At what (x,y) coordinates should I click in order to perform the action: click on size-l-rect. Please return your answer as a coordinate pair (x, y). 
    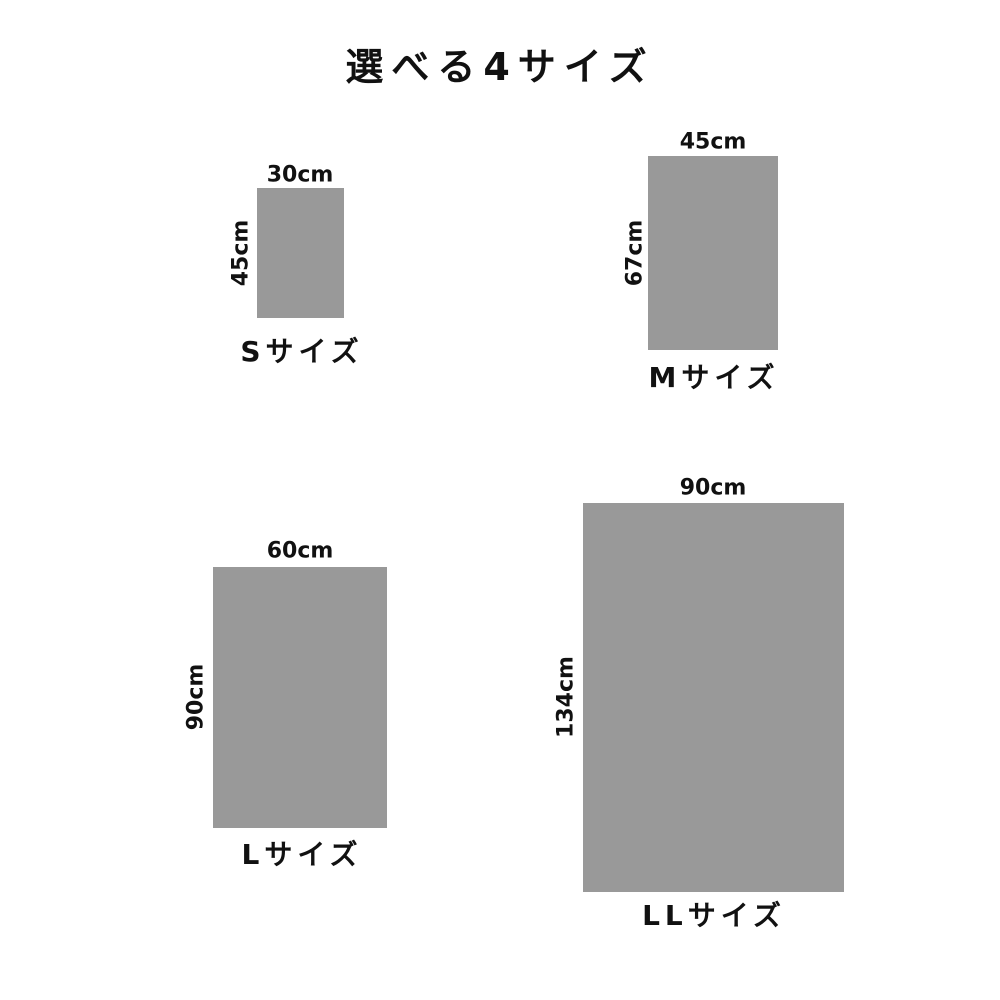
    Looking at the image, I should click on (300, 697).